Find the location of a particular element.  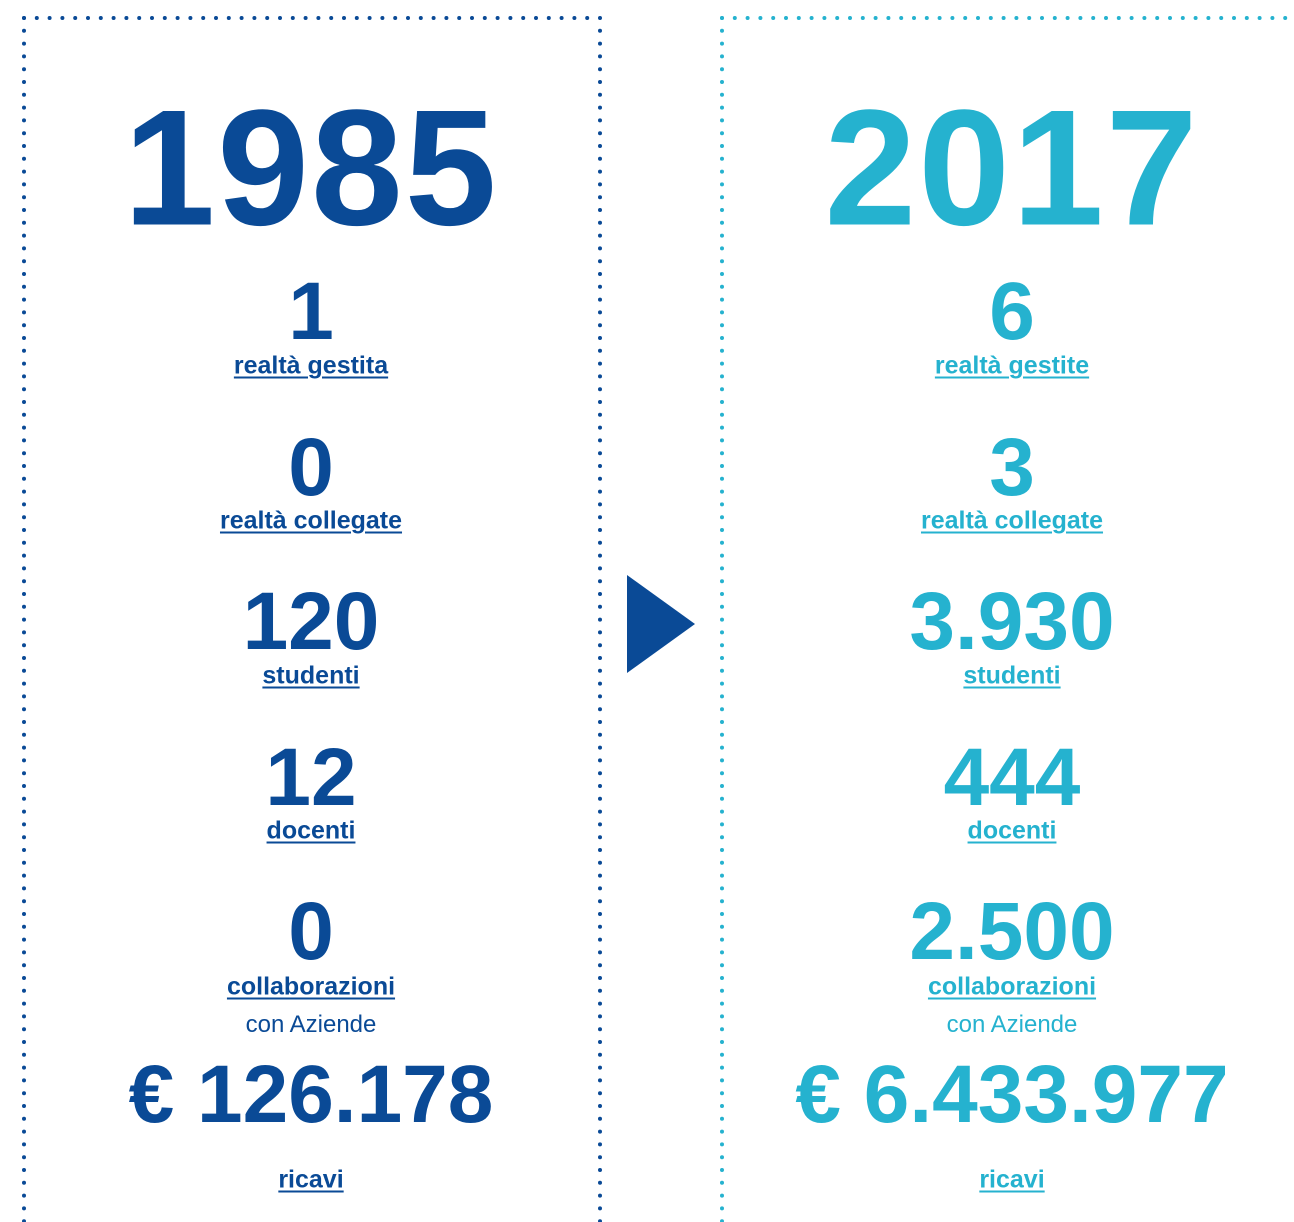

stat-value: € 6.433.977 is located at coordinates (1012, 1094).